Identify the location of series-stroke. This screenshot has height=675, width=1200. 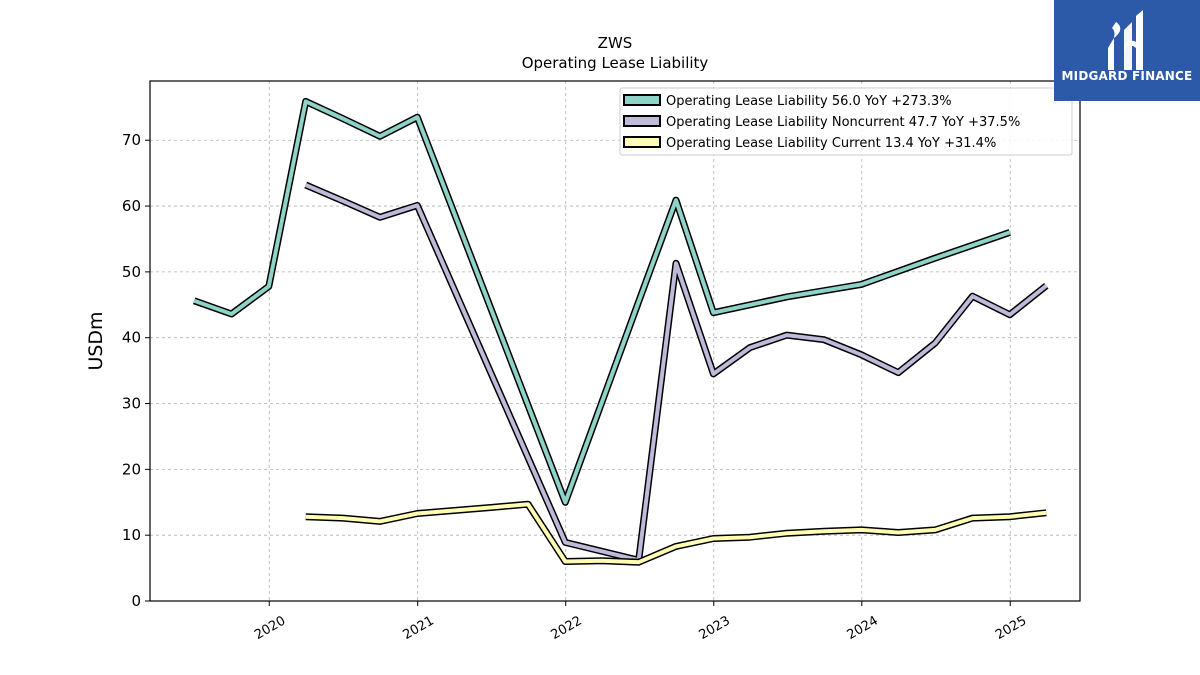
(676, 533).